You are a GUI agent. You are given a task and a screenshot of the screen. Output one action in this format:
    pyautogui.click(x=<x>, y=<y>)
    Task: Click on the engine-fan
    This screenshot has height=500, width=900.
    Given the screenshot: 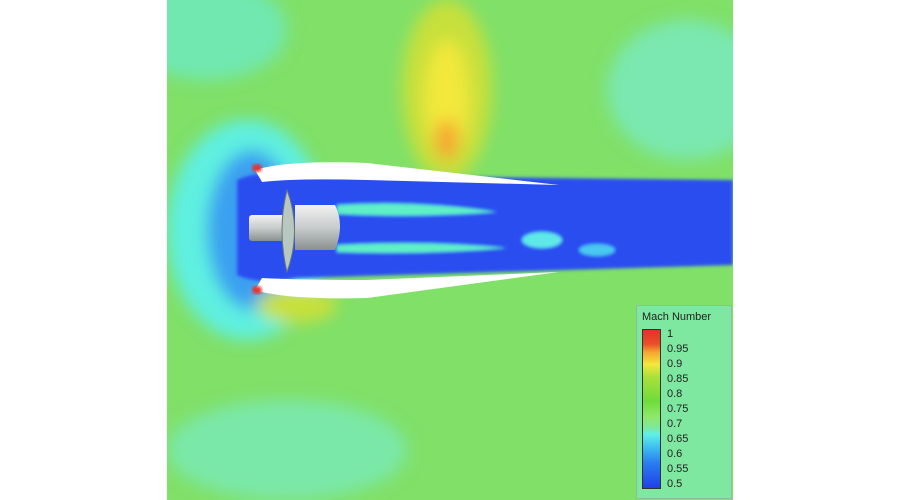 What is the action you would take?
    pyautogui.click(x=288, y=231)
    